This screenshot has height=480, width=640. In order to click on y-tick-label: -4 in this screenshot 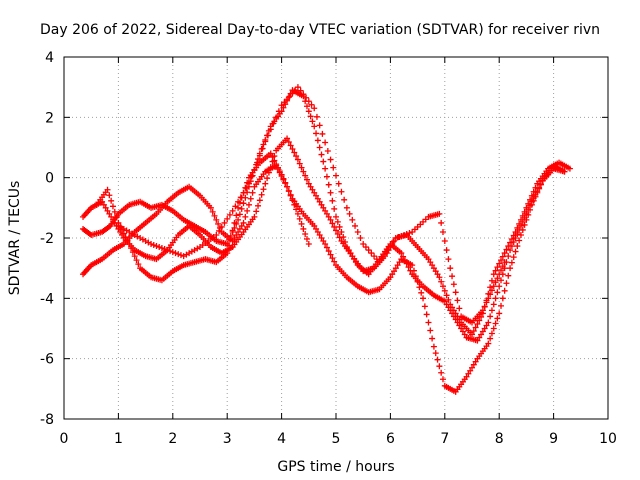, I will do `click(47, 299)`.